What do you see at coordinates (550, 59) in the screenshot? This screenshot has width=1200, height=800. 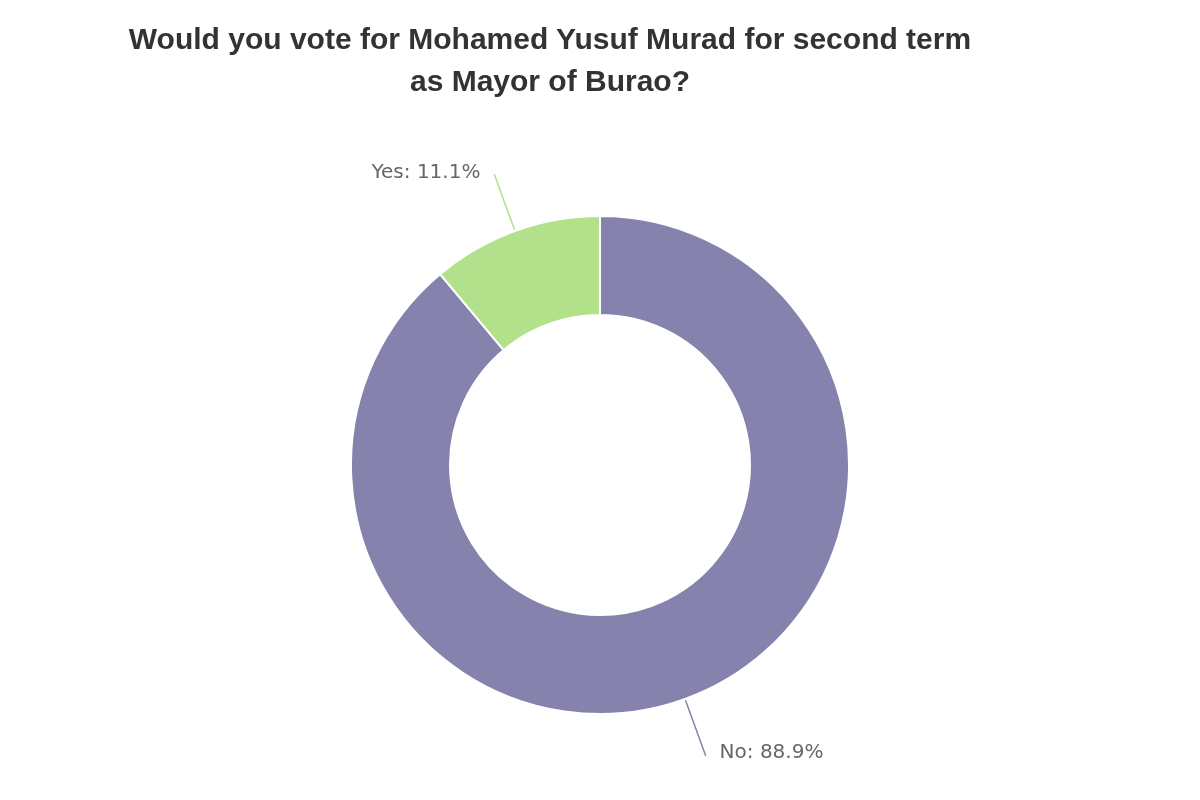 I see `chart-title: Would you vote for Mohamed Yusuf Murad for second term as Mayor of Burao?` at bounding box center [550, 59].